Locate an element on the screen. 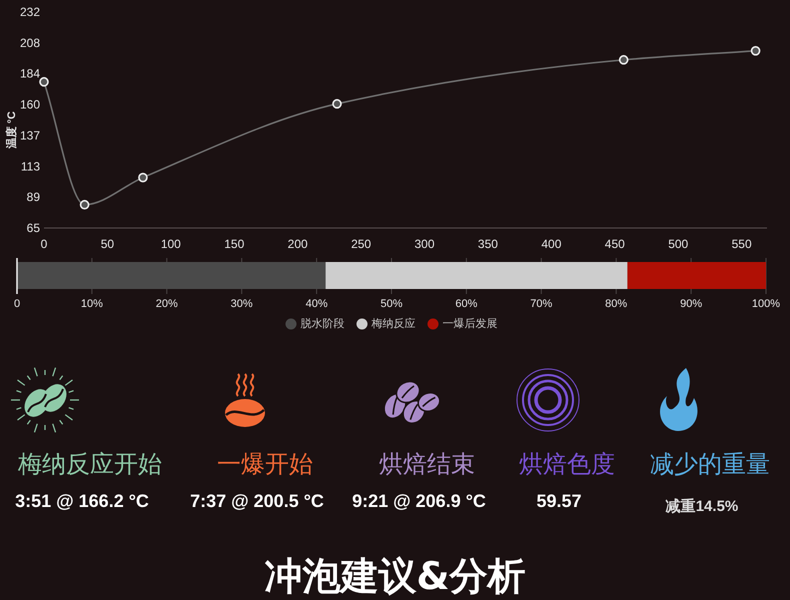 This screenshot has height=600, width=790. y-tick-label: 113 is located at coordinates (30, 166).